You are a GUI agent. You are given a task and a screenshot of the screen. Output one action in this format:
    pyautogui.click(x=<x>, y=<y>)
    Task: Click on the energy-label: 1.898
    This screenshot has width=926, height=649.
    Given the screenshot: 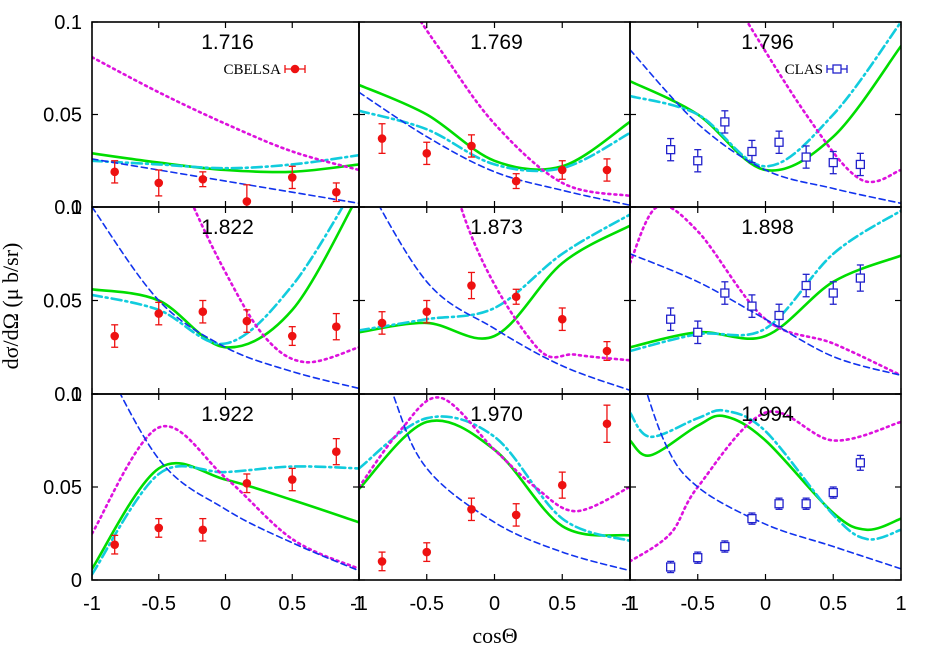 What is the action you would take?
    pyautogui.click(x=767, y=227)
    